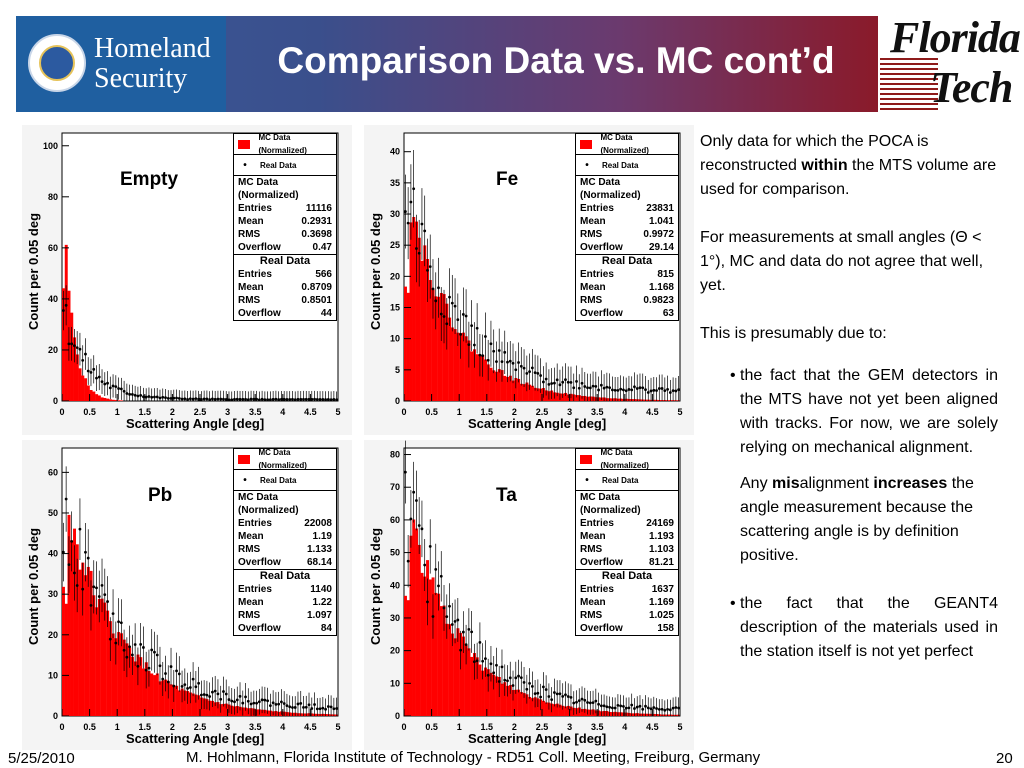 This screenshot has height=768, width=1024. Describe the element at coordinates (620, 480) in the screenshot. I see `legend-real-label: Real Data` at that location.